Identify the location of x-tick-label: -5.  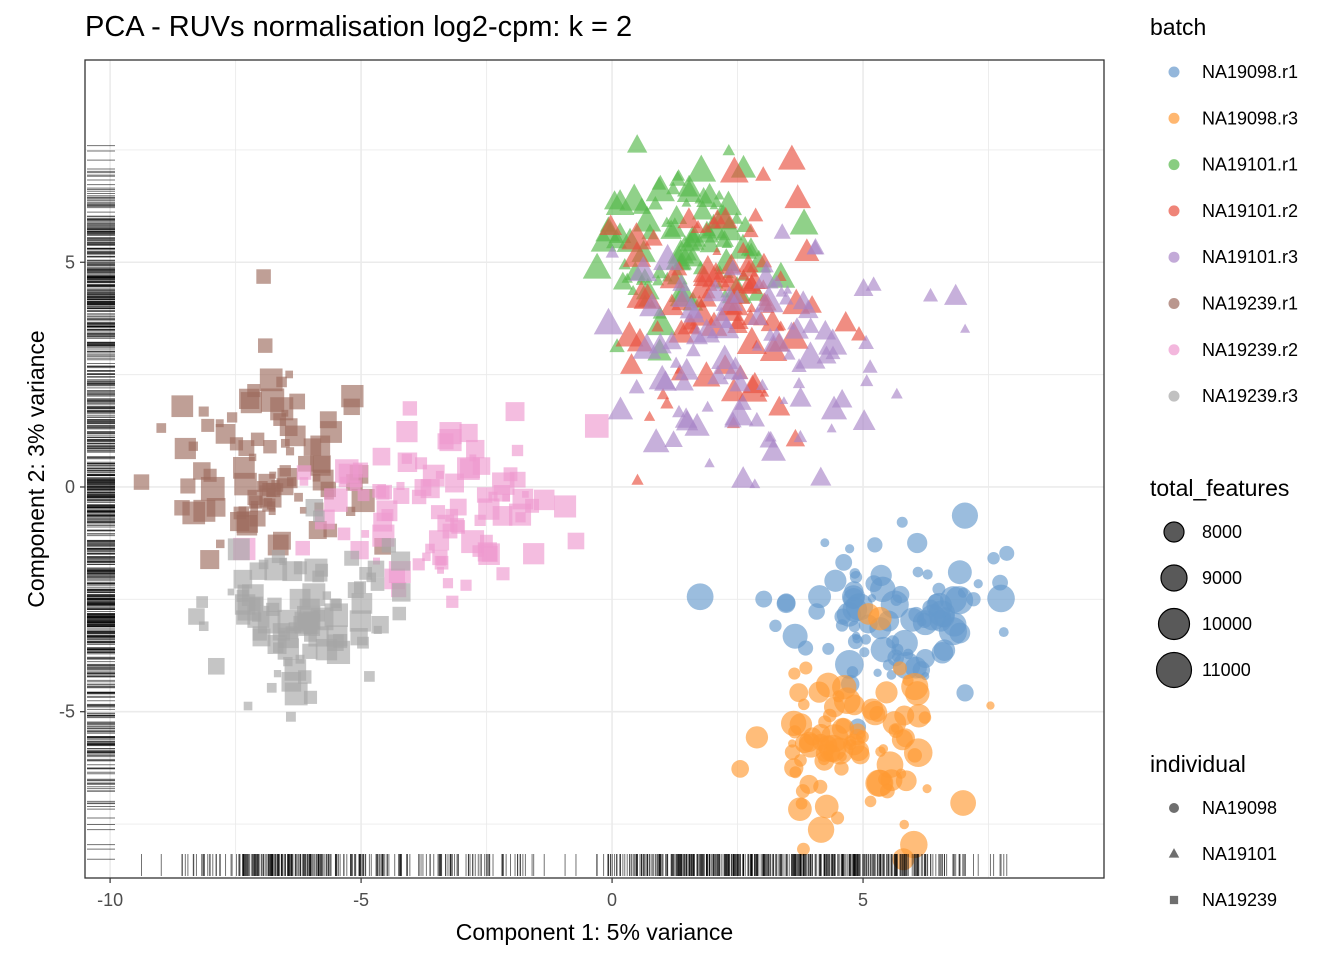
(361, 900).